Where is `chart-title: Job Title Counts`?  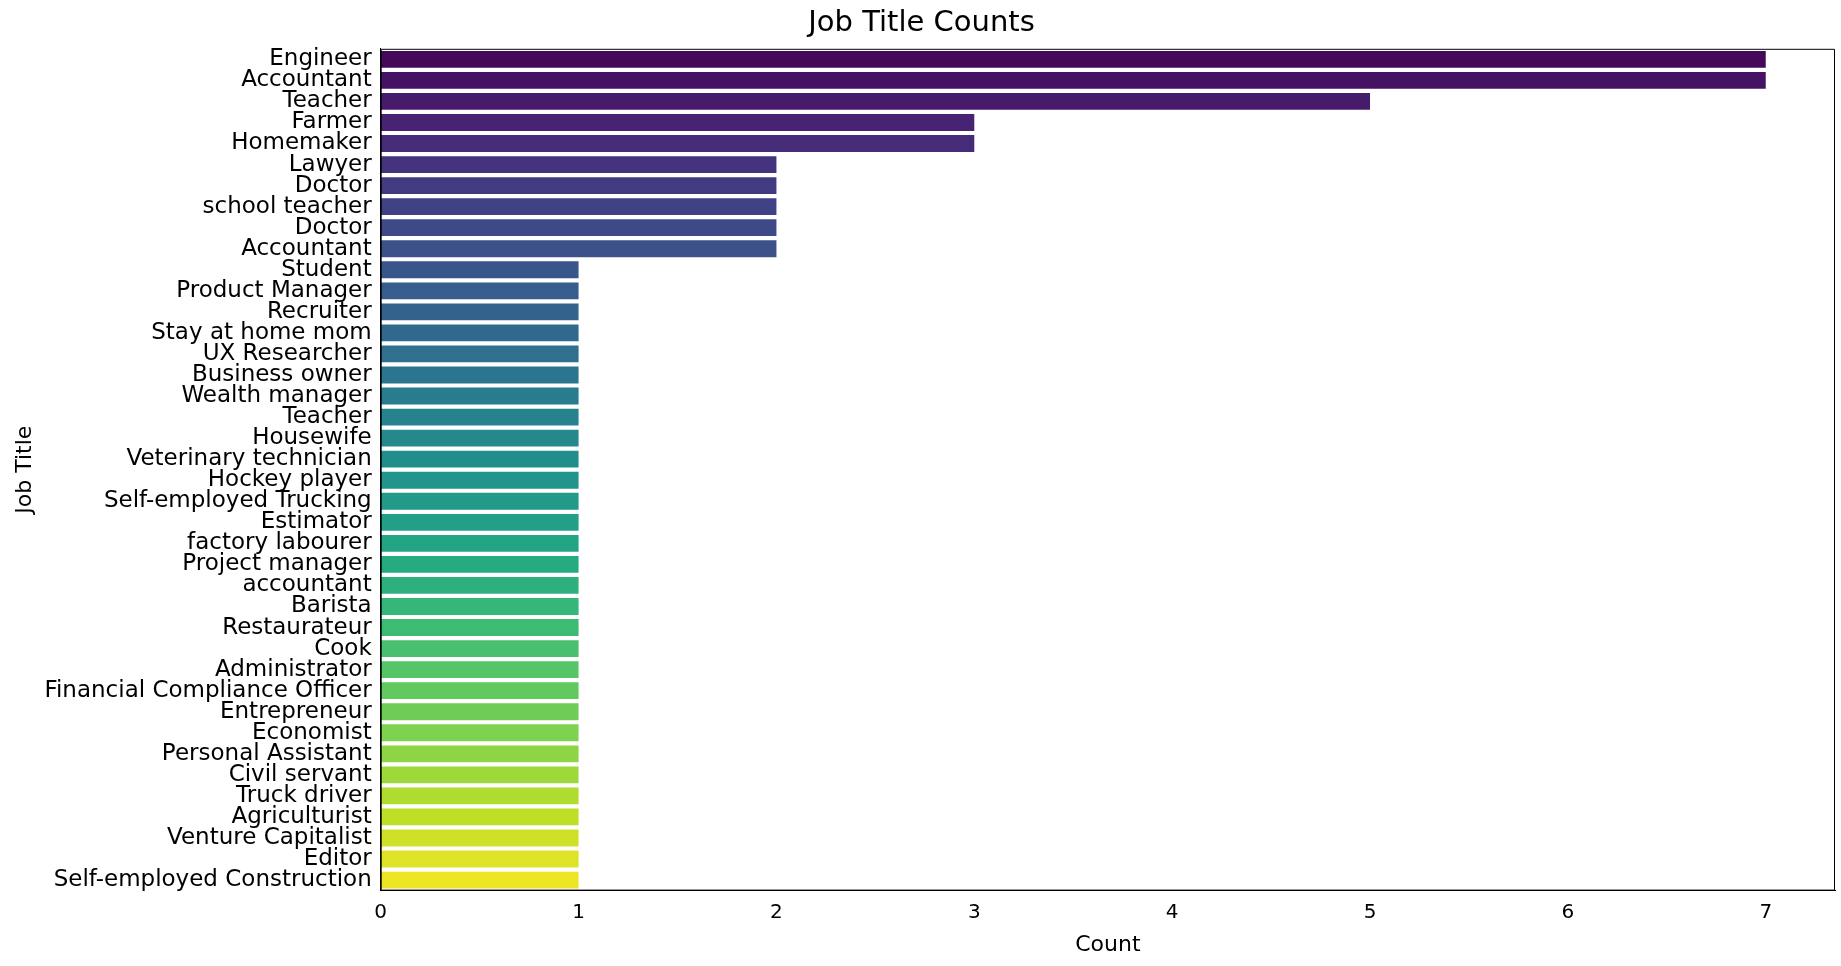
chart-title: Job Title Counts is located at coordinates (920, 20).